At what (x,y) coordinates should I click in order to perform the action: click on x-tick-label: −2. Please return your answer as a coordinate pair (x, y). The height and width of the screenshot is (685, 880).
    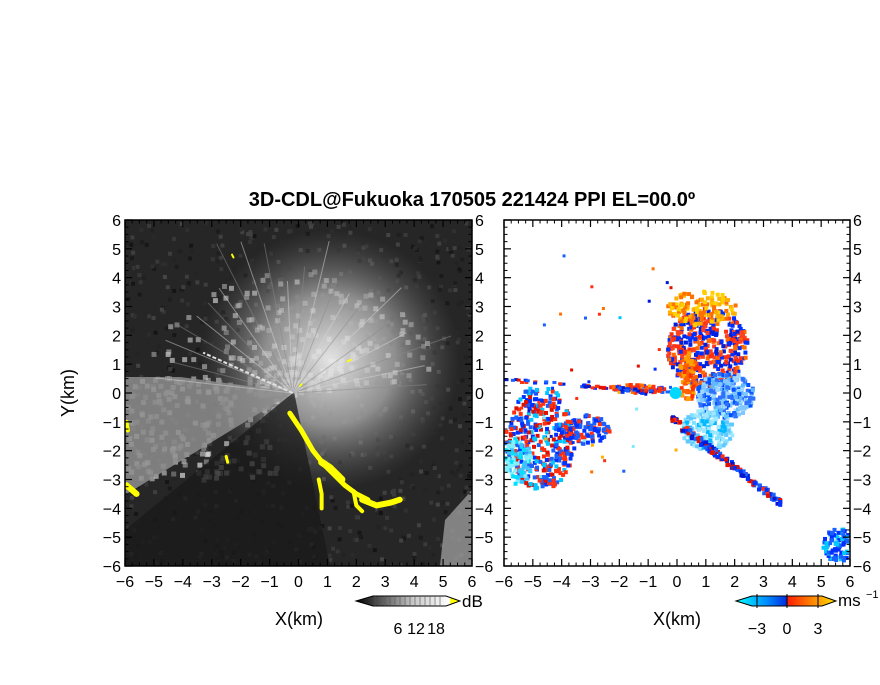
    Looking at the image, I should click on (619, 582).